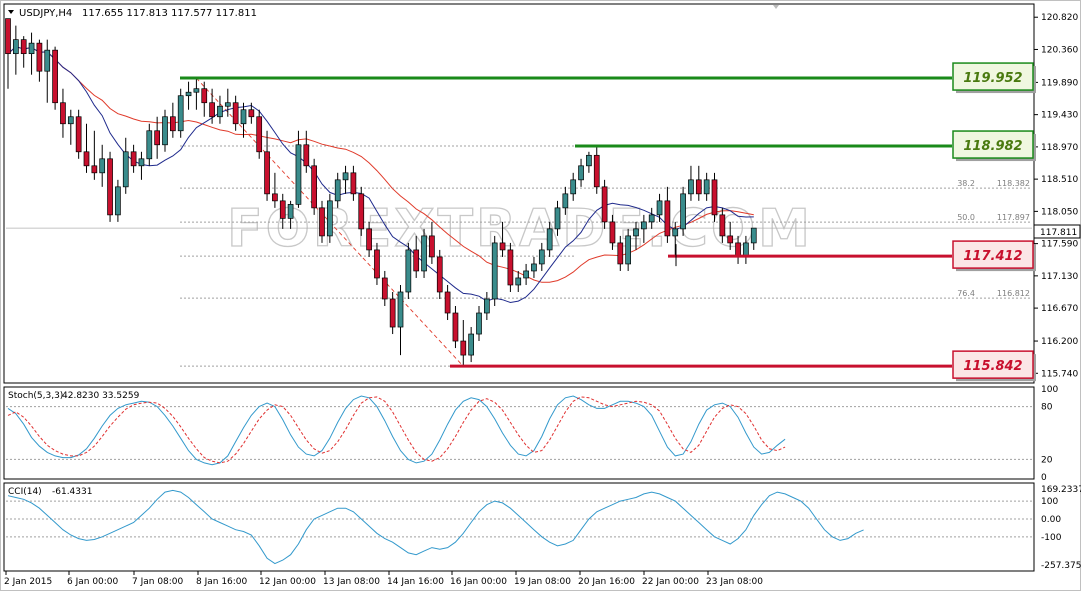 The width and height of the screenshot is (1081, 595). I want to click on stochastic-tick-label: 80, so click(1047, 408).